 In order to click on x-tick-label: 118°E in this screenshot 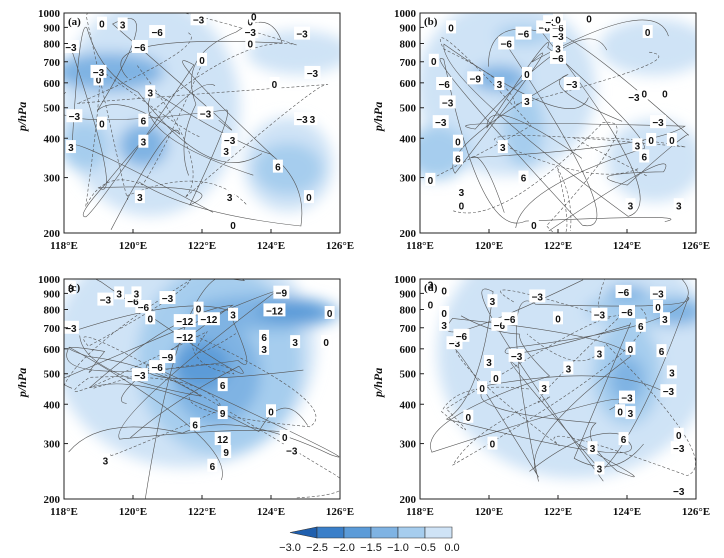, I will do `click(64, 512)`.